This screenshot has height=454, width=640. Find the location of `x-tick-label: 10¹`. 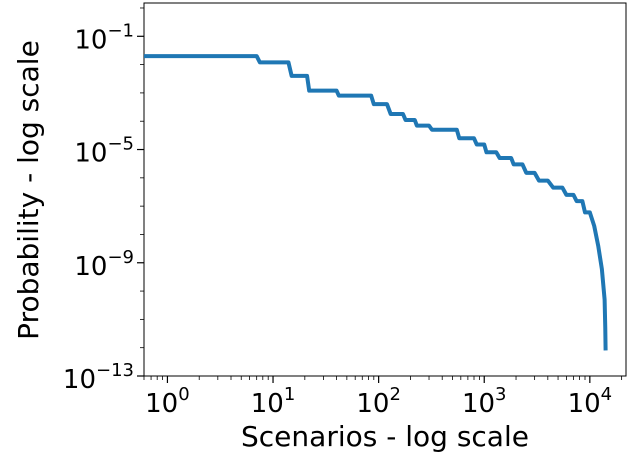

x-tick-label: 10¹ is located at coordinates (273, 401).